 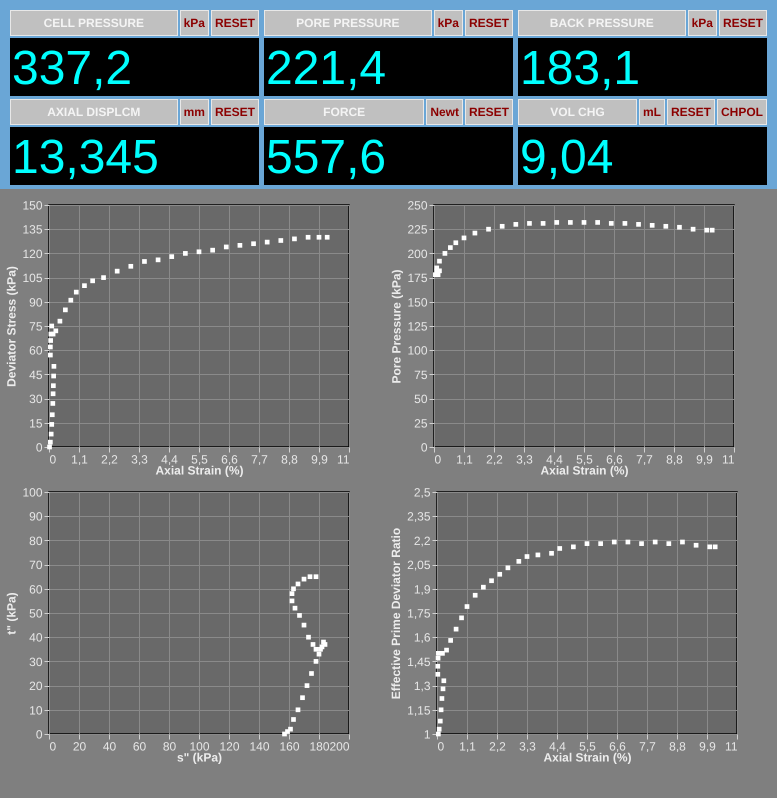 I want to click on y-axis-title: Pore Pressure (kPa), so click(x=396, y=326).